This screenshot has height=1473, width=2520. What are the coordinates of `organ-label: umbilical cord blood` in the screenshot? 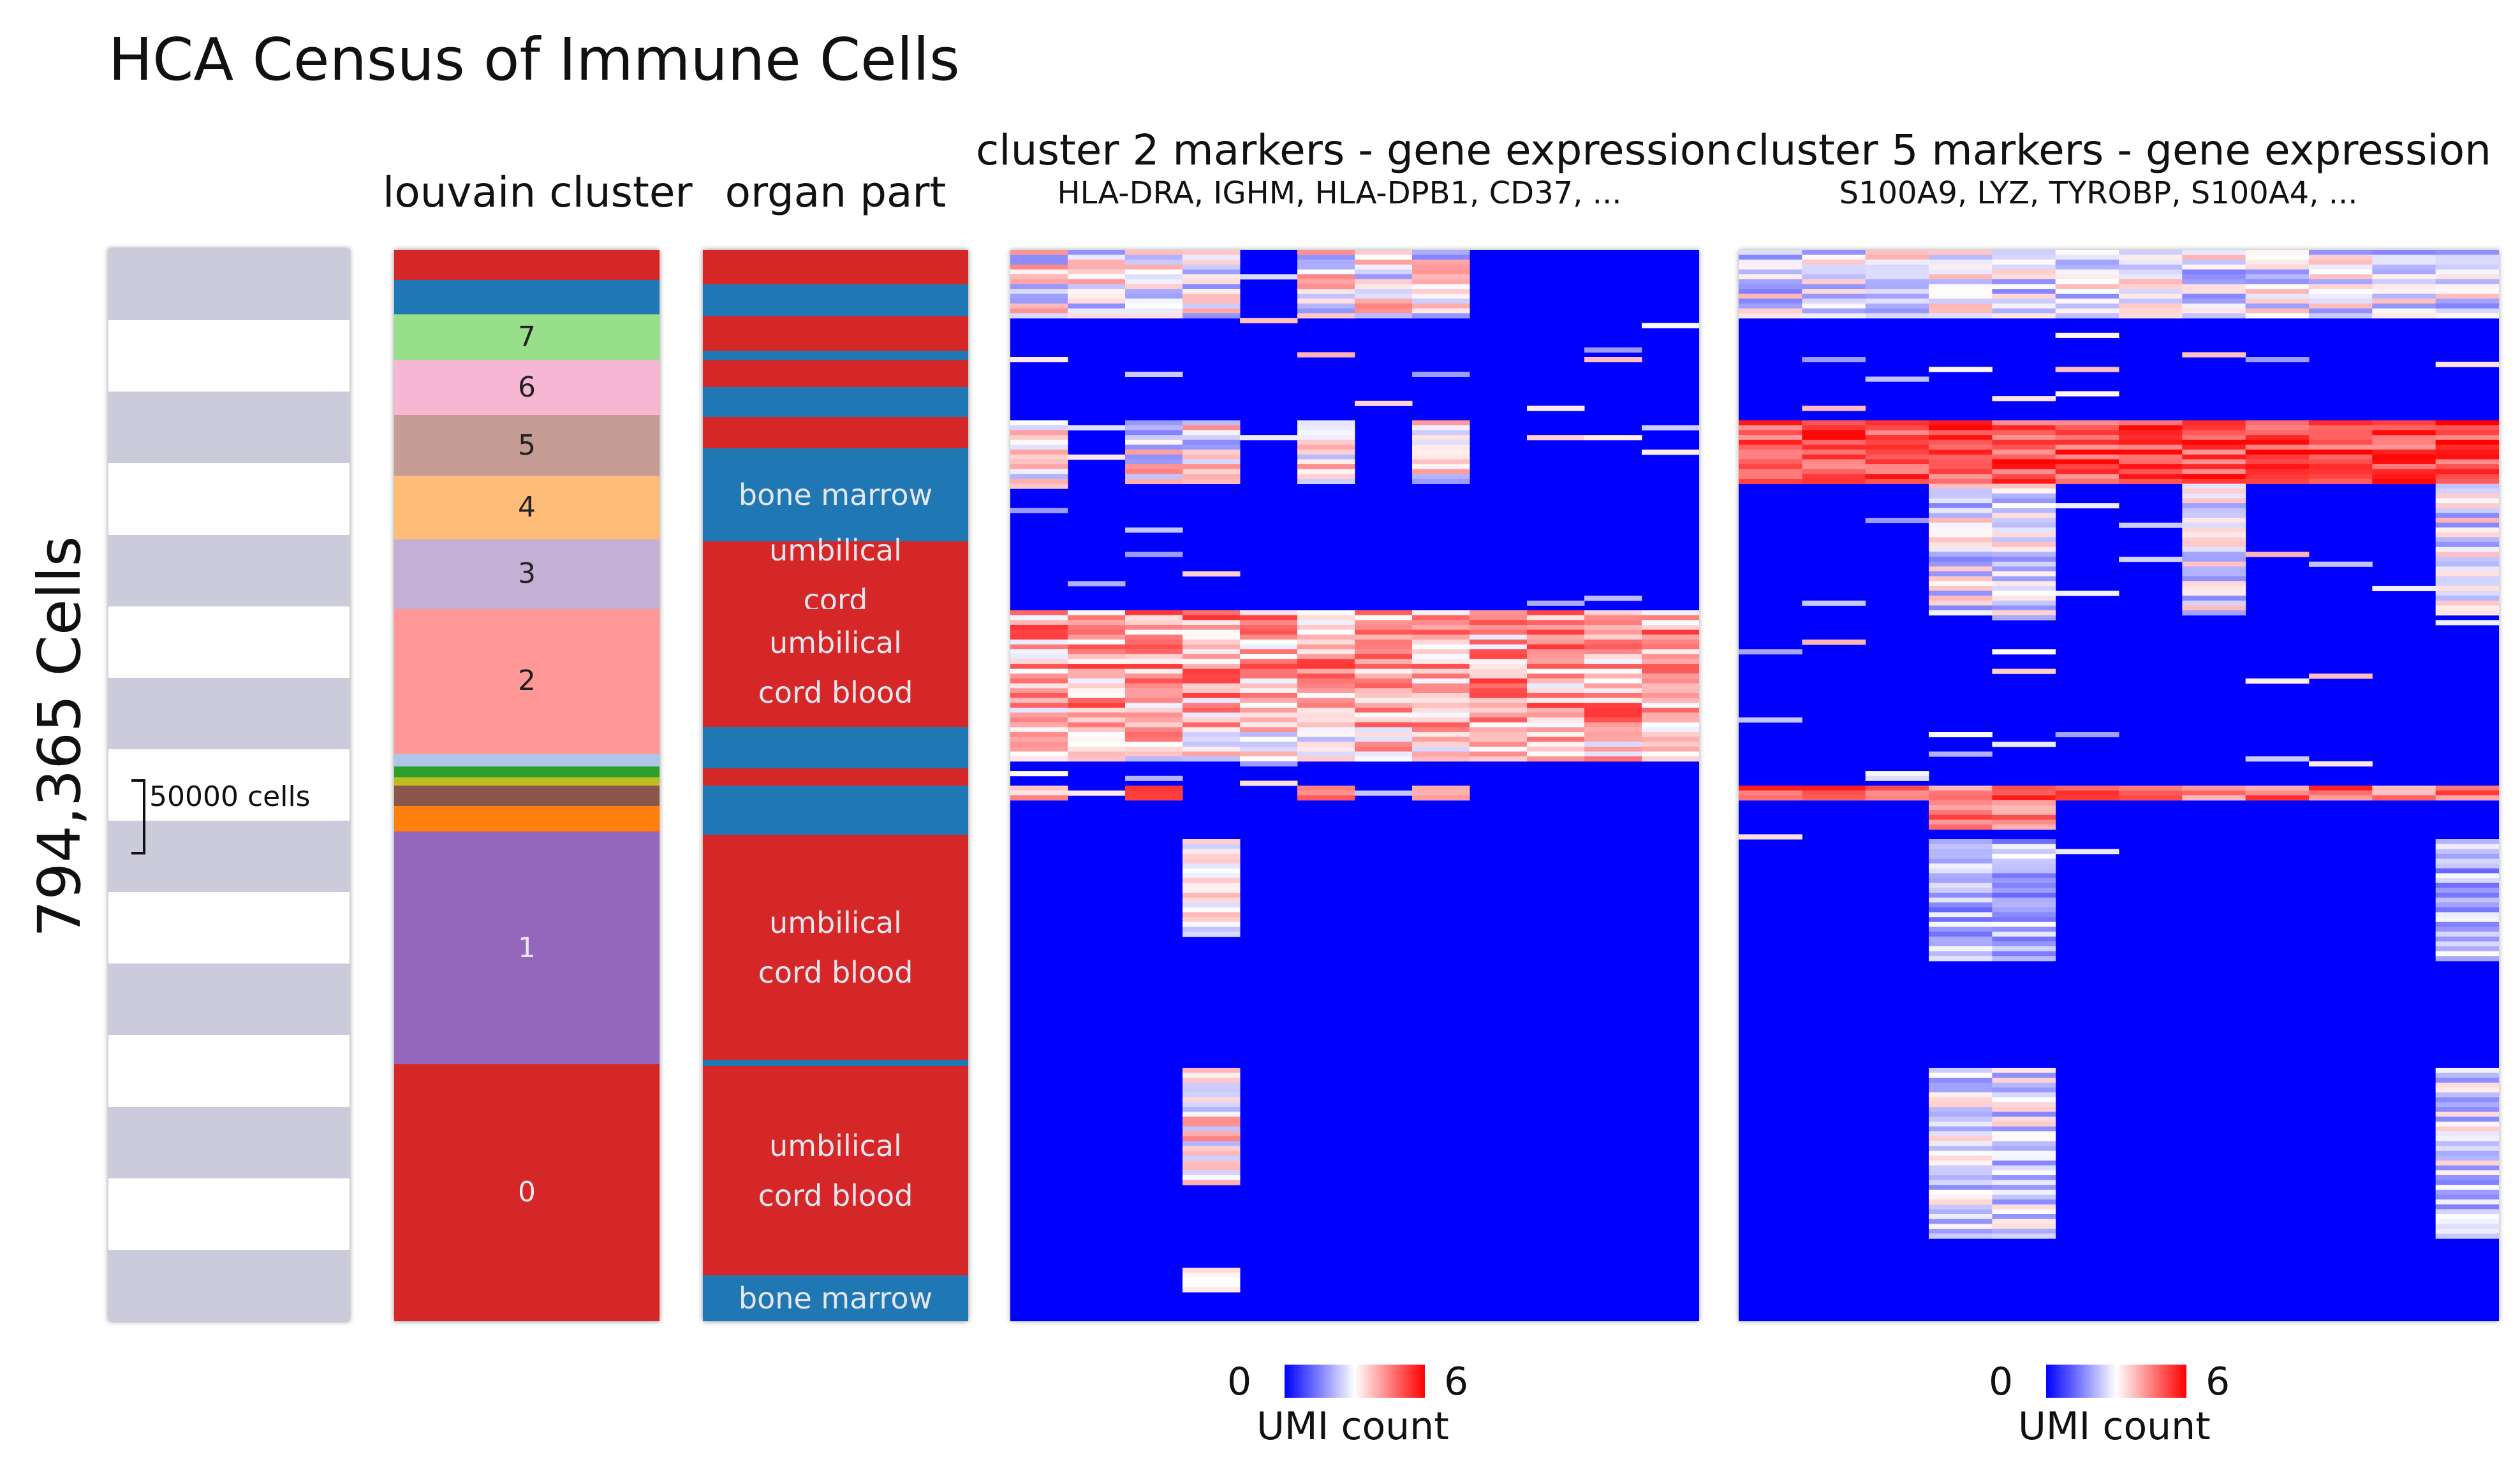 It's located at (835, 948).